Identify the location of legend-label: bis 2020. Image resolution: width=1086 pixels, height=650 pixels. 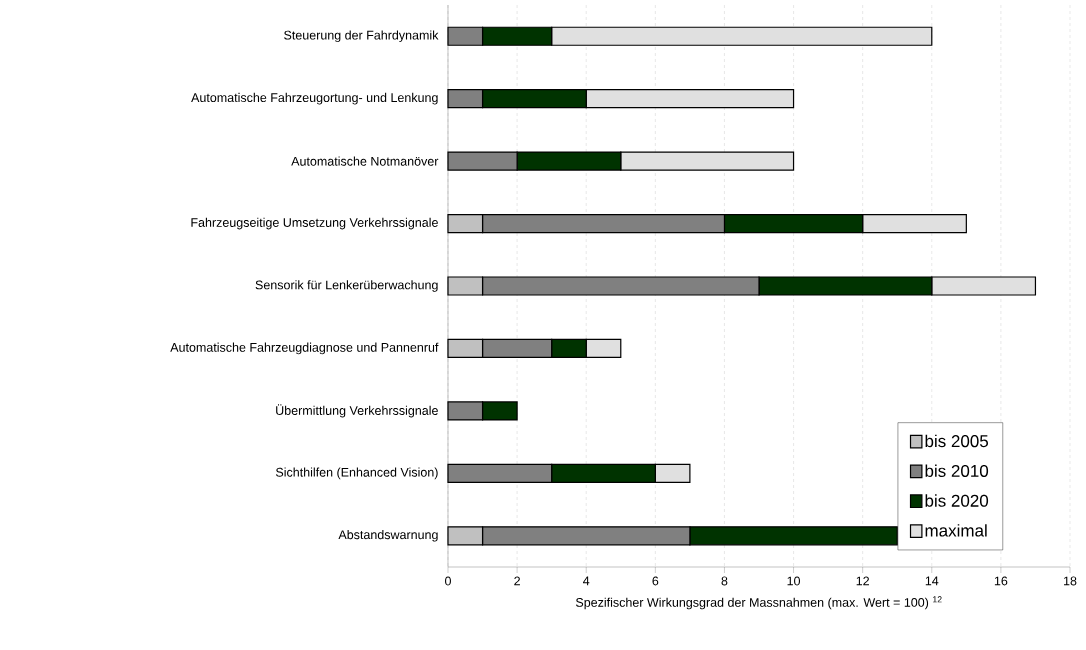
(957, 500).